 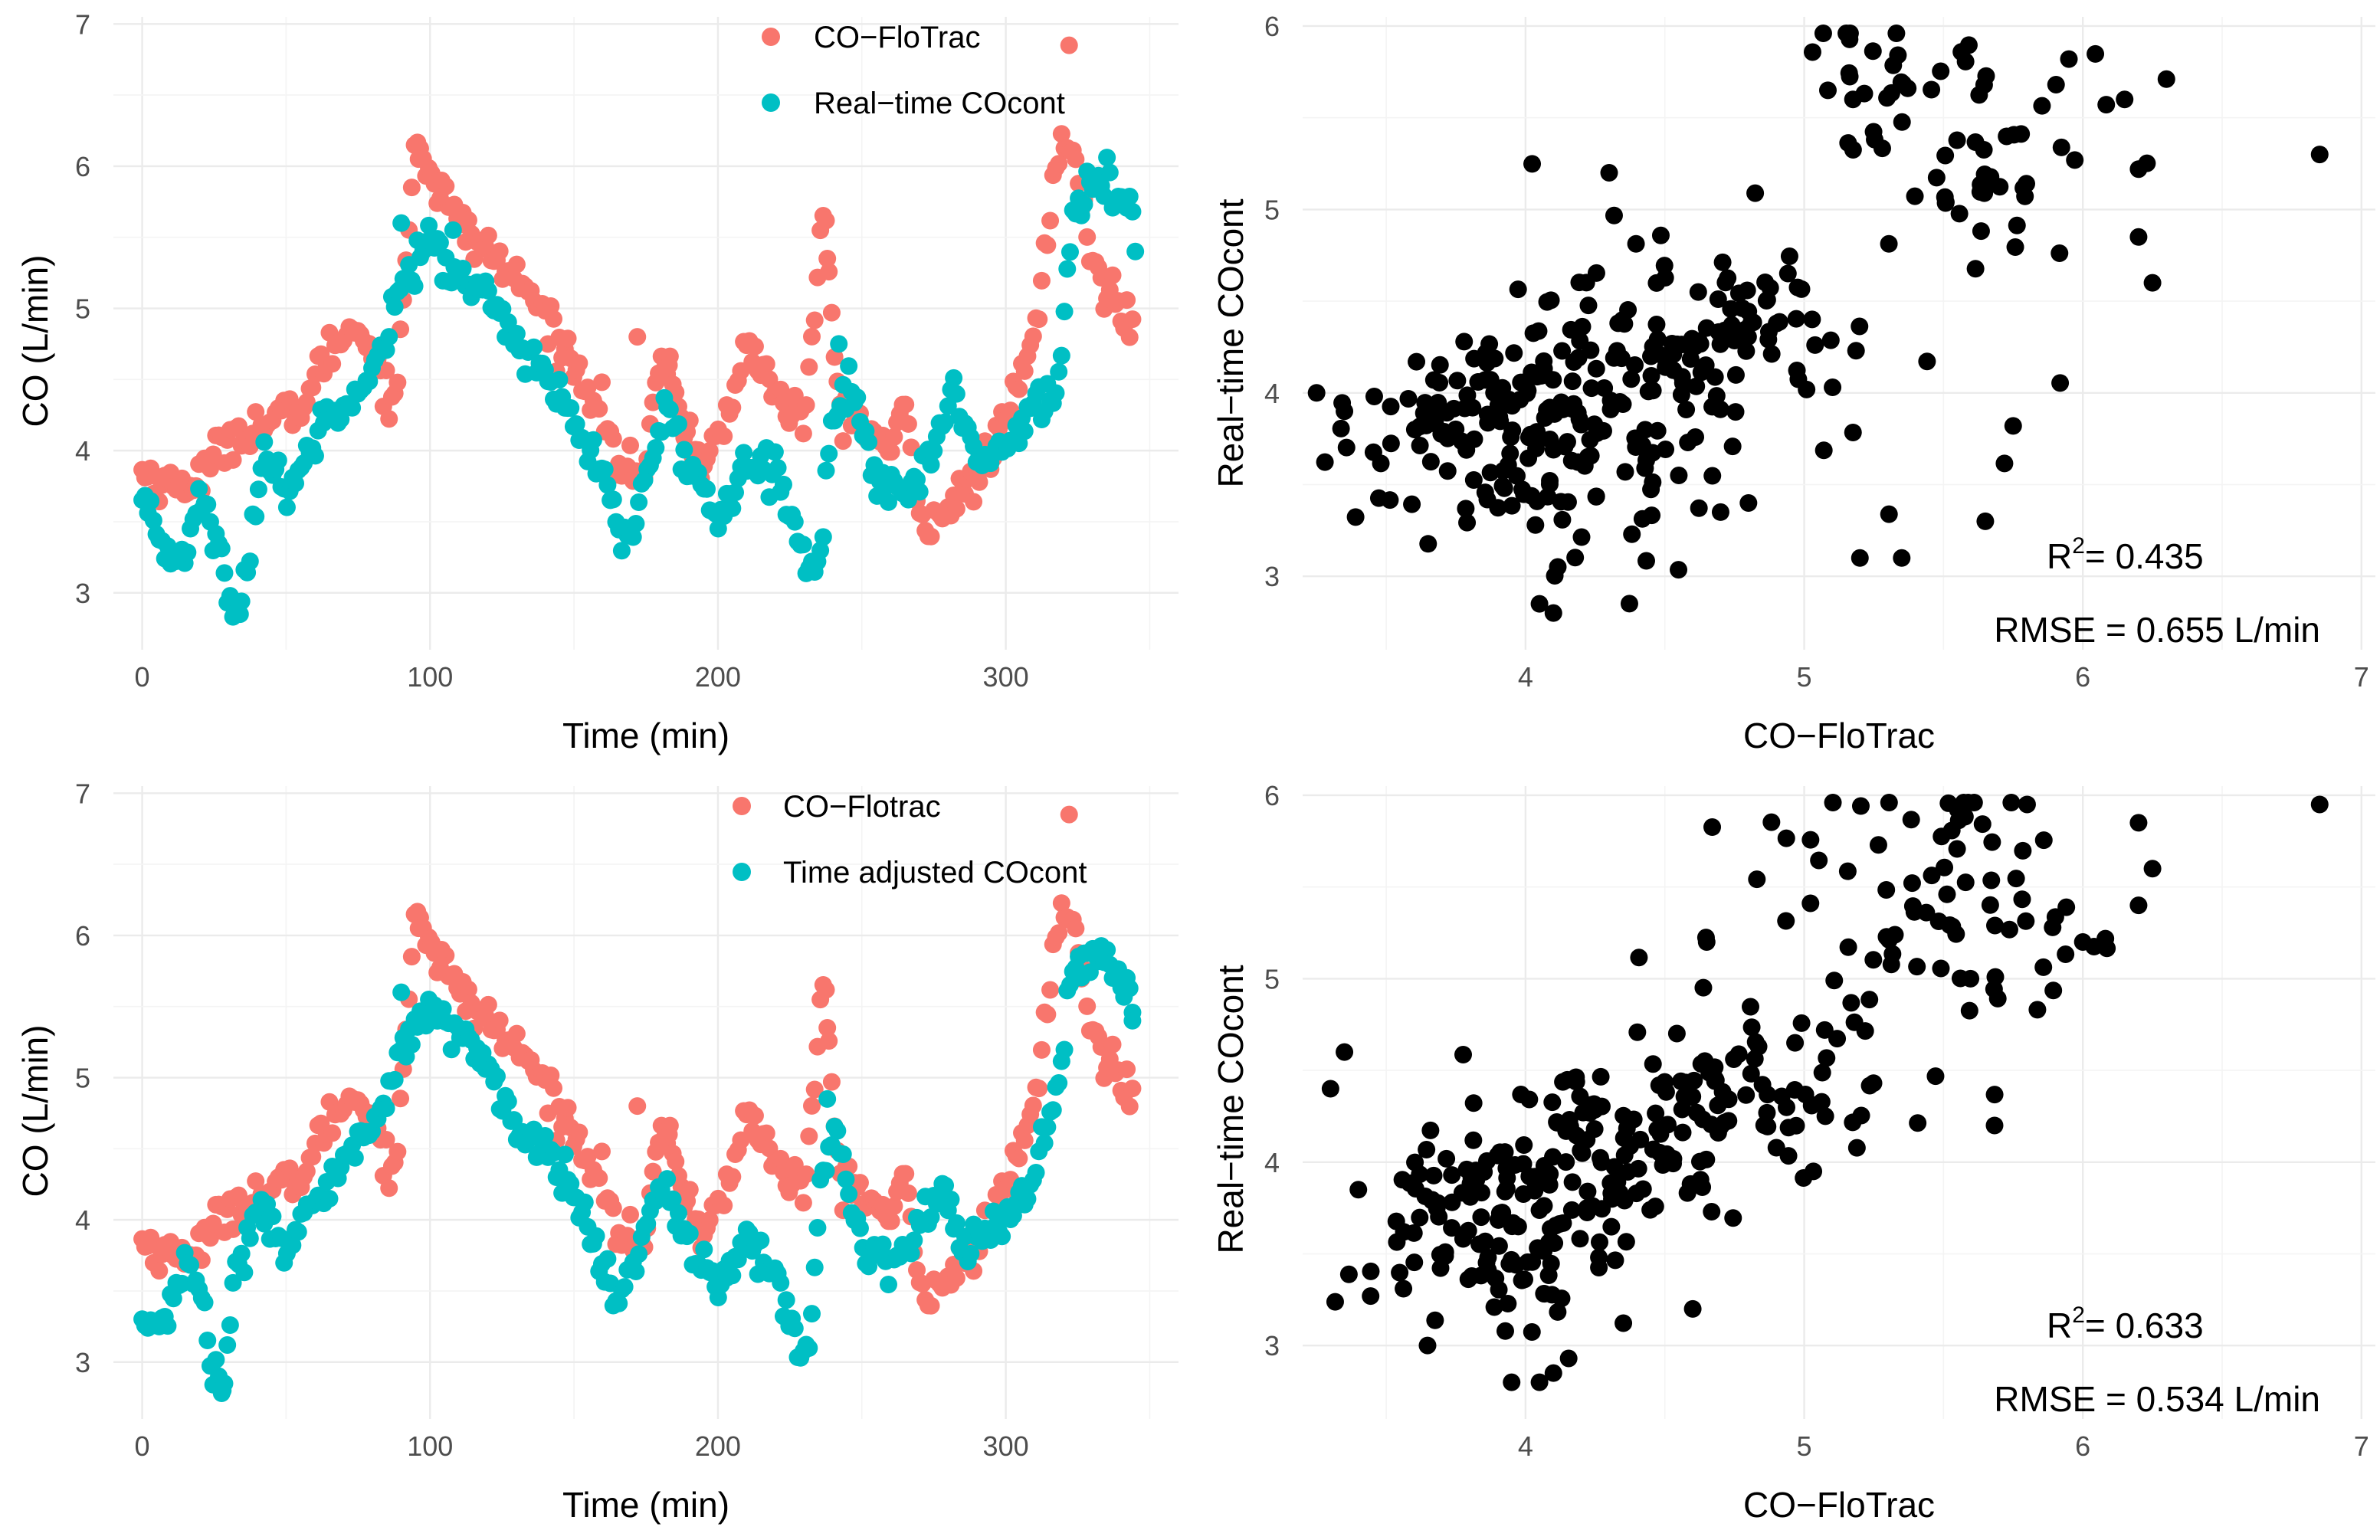 I want to click on x-tick-label: 5, so click(x=1804, y=677).